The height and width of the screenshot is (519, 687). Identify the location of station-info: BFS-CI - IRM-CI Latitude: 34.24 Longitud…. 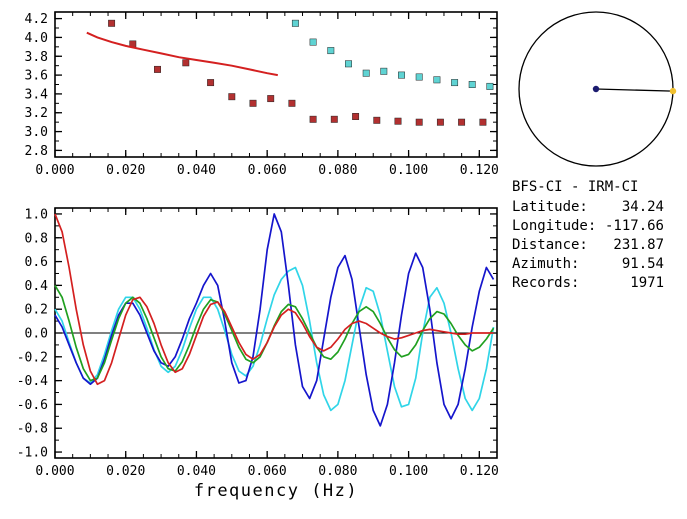
(588, 235).